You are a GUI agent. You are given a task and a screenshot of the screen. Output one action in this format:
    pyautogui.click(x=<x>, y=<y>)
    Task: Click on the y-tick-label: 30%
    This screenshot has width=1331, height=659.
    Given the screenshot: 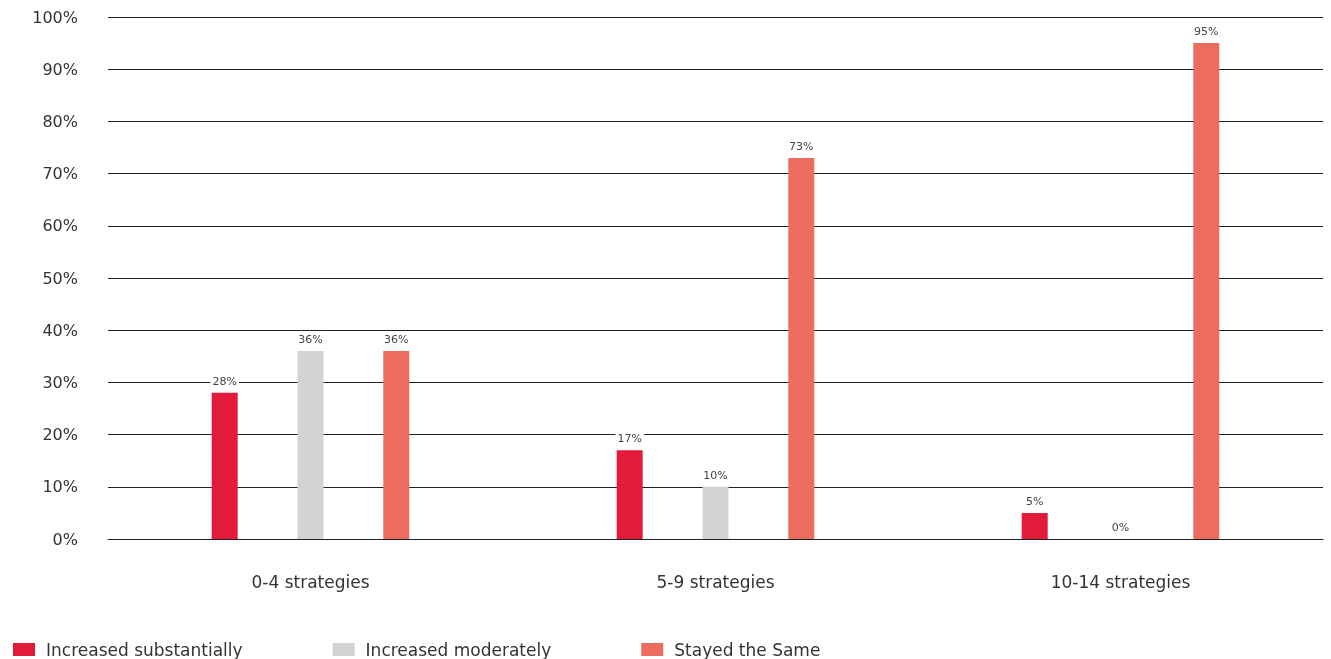 What is the action you would take?
    pyautogui.click(x=60, y=382)
    